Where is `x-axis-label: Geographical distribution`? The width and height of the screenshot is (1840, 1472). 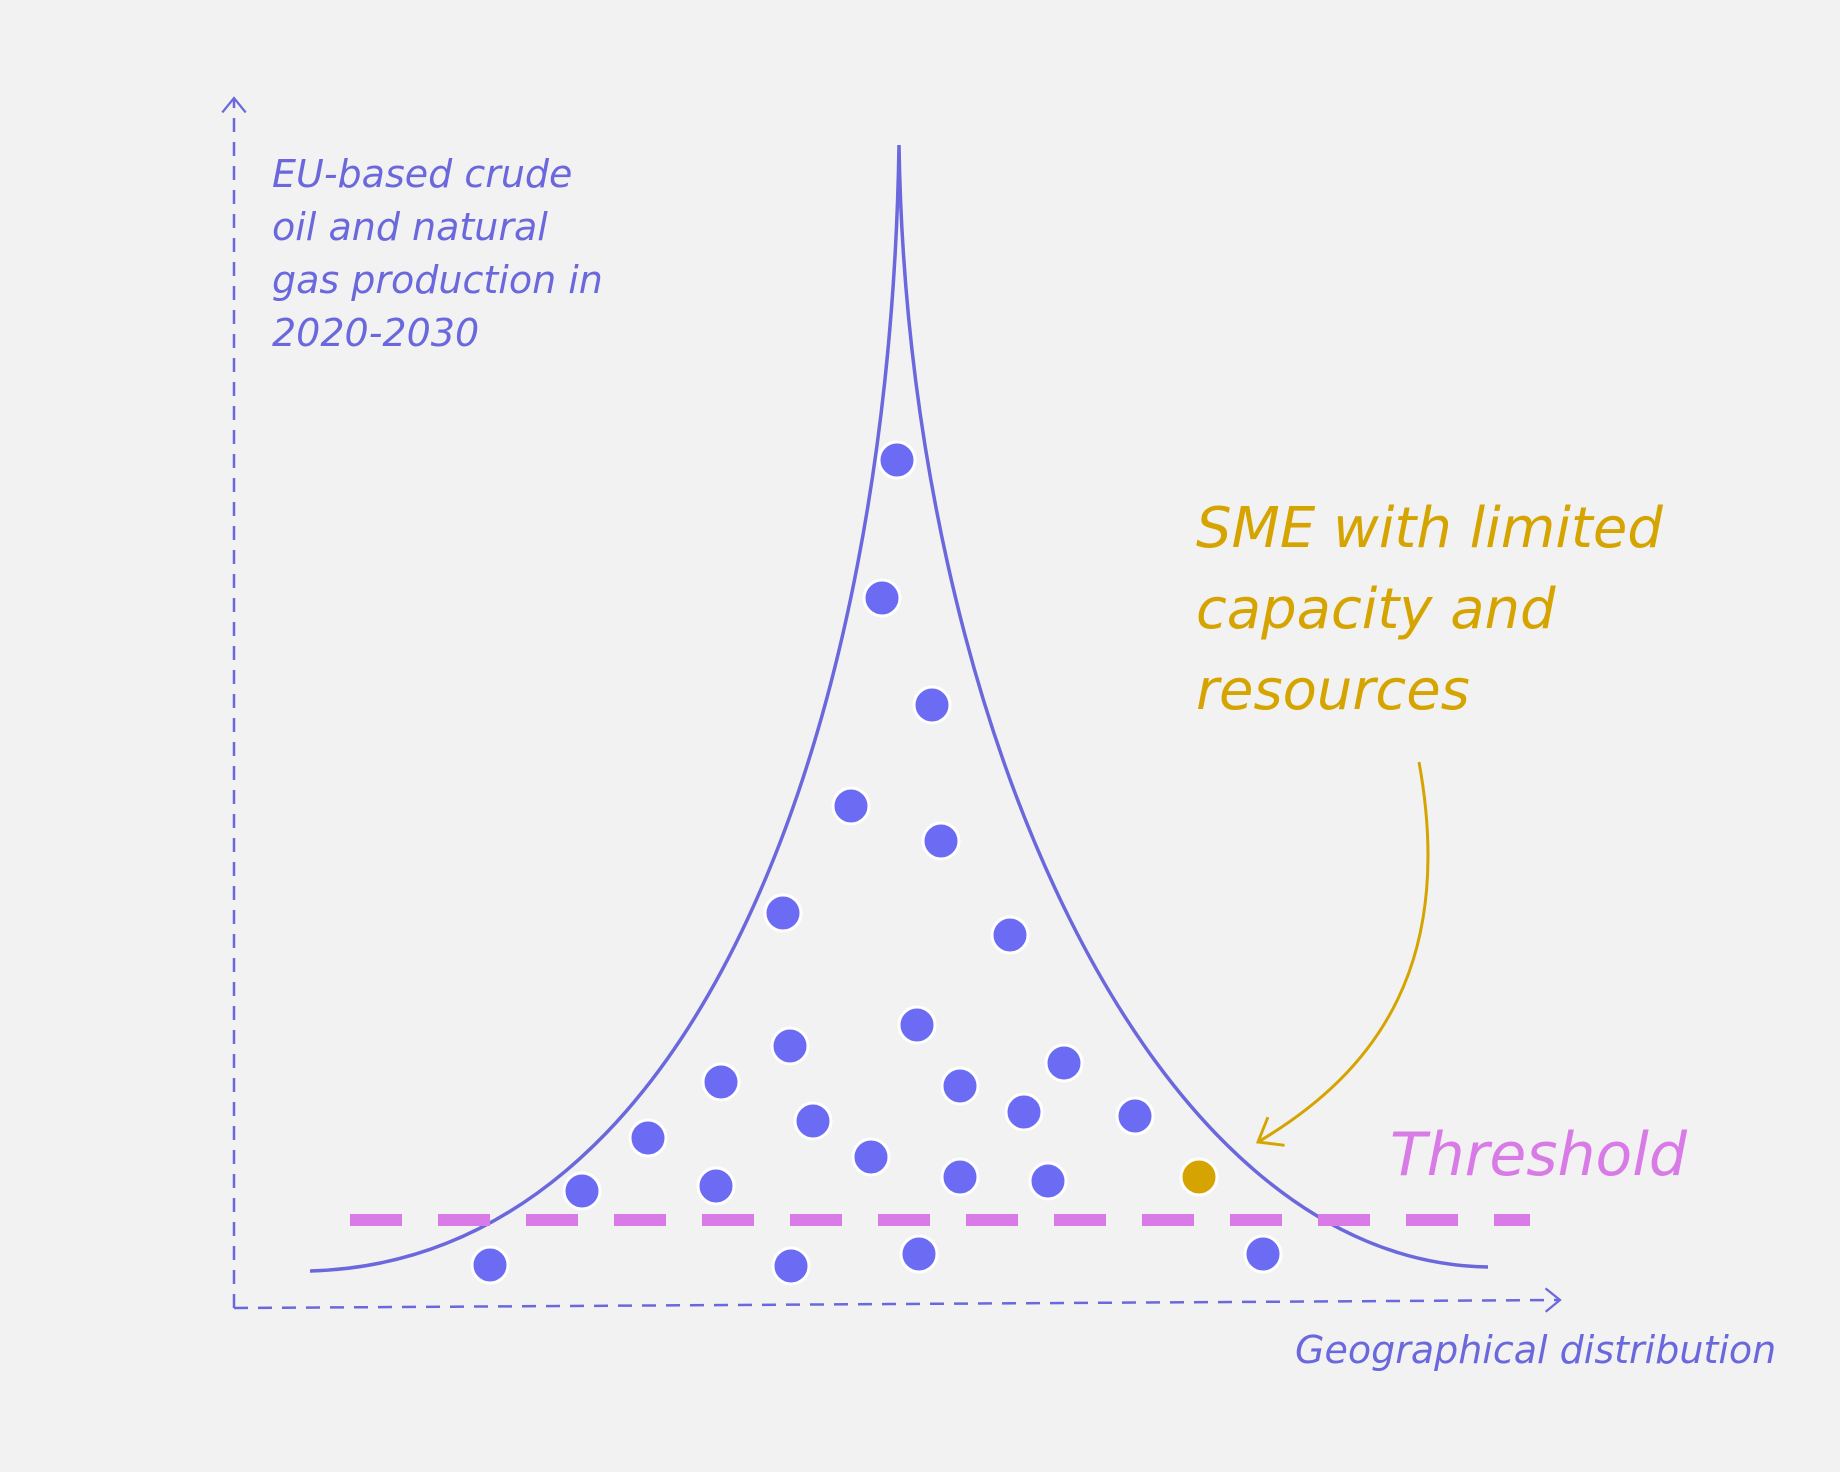 x-axis-label: Geographical distribution is located at coordinates (1536, 1350).